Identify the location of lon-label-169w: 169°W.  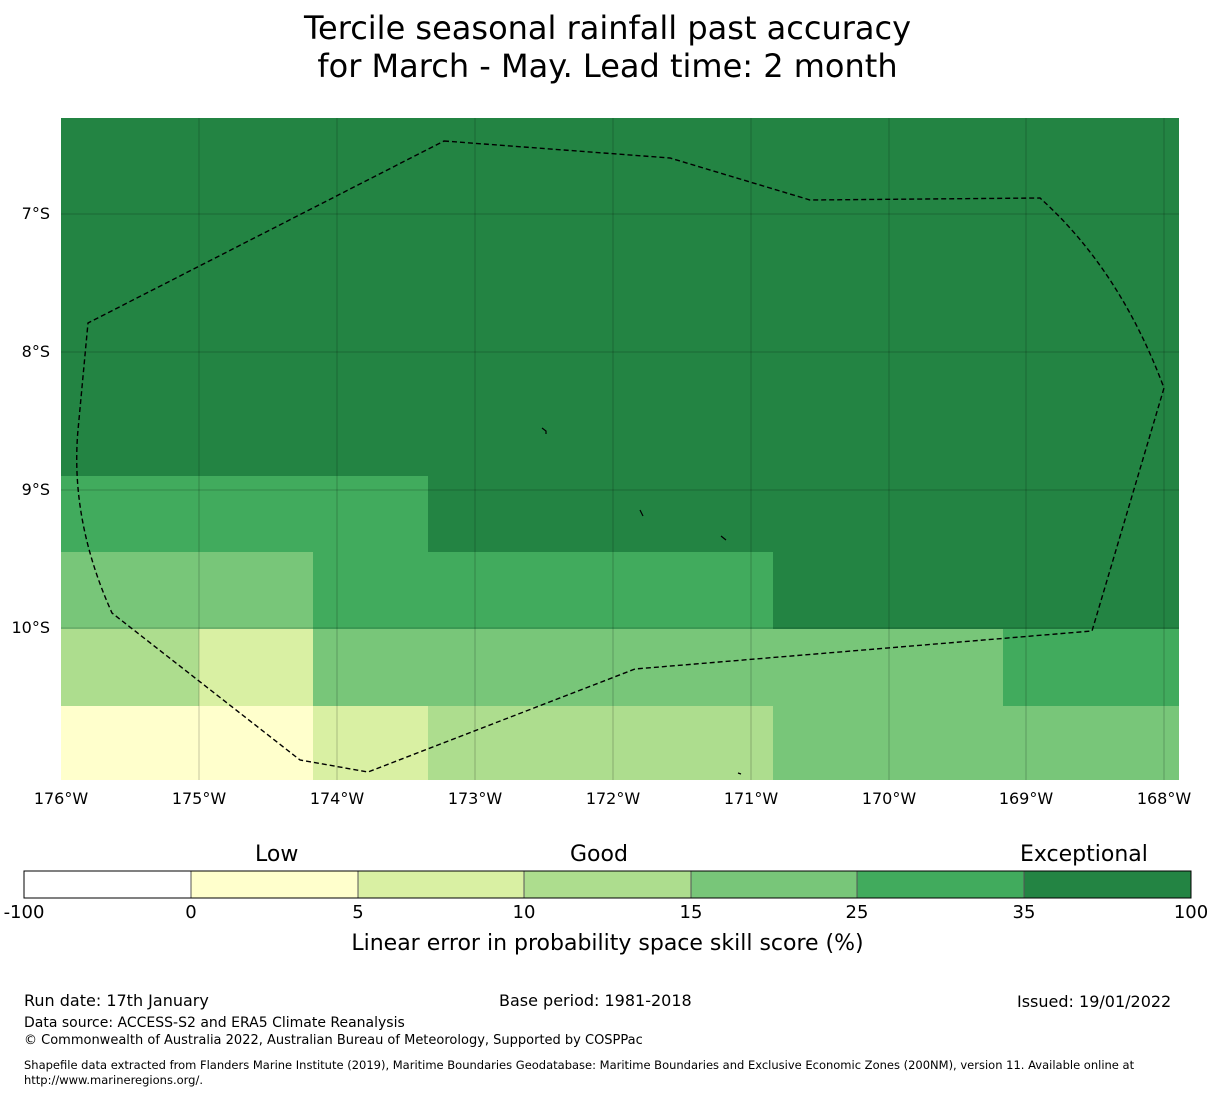
(1026, 798).